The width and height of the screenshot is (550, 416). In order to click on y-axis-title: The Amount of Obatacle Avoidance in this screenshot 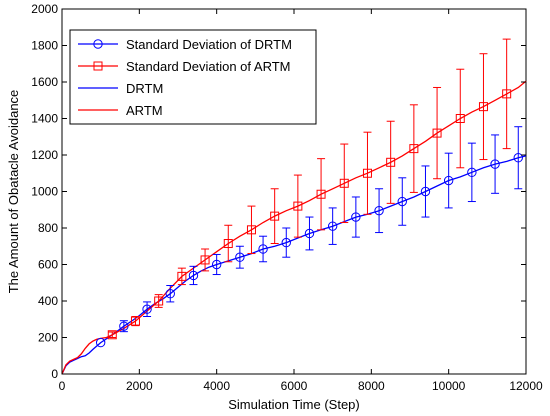, I will do `click(13, 192)`.